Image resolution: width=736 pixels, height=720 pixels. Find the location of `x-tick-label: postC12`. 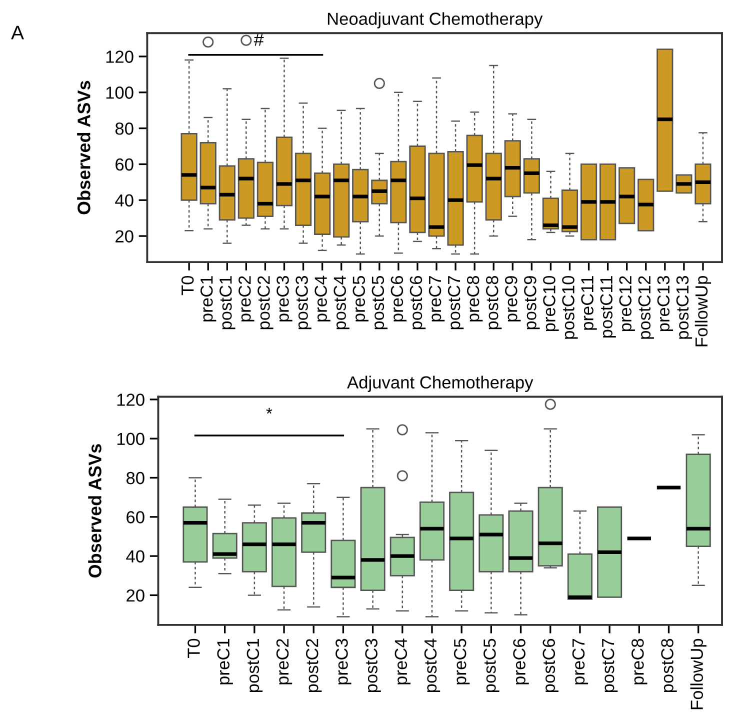

x-tick-label: postC12 is located at coordinates (646, 307).